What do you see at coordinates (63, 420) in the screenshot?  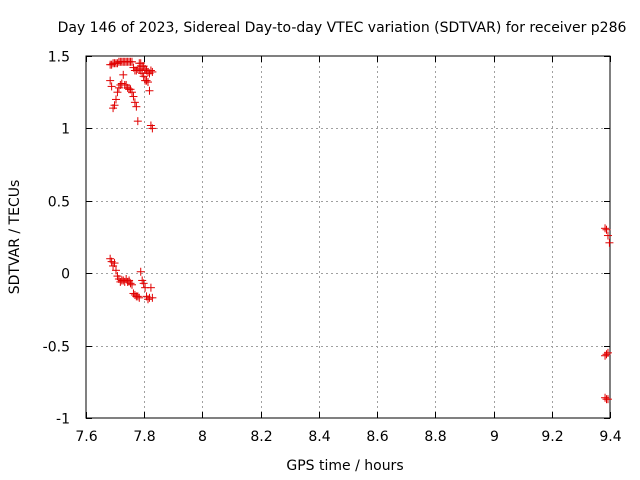 I see `y-tick-label: -1` at bounding box center [63, 420].